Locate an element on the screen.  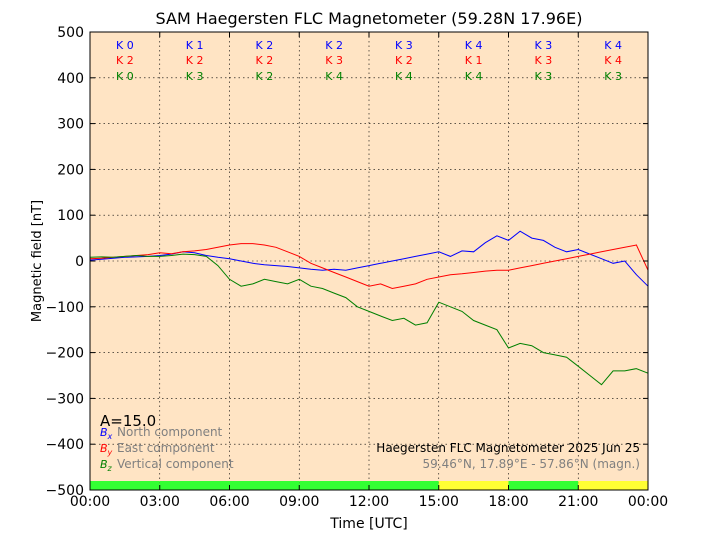
y-tick-label: −300 is located at coordinates (65, 399).